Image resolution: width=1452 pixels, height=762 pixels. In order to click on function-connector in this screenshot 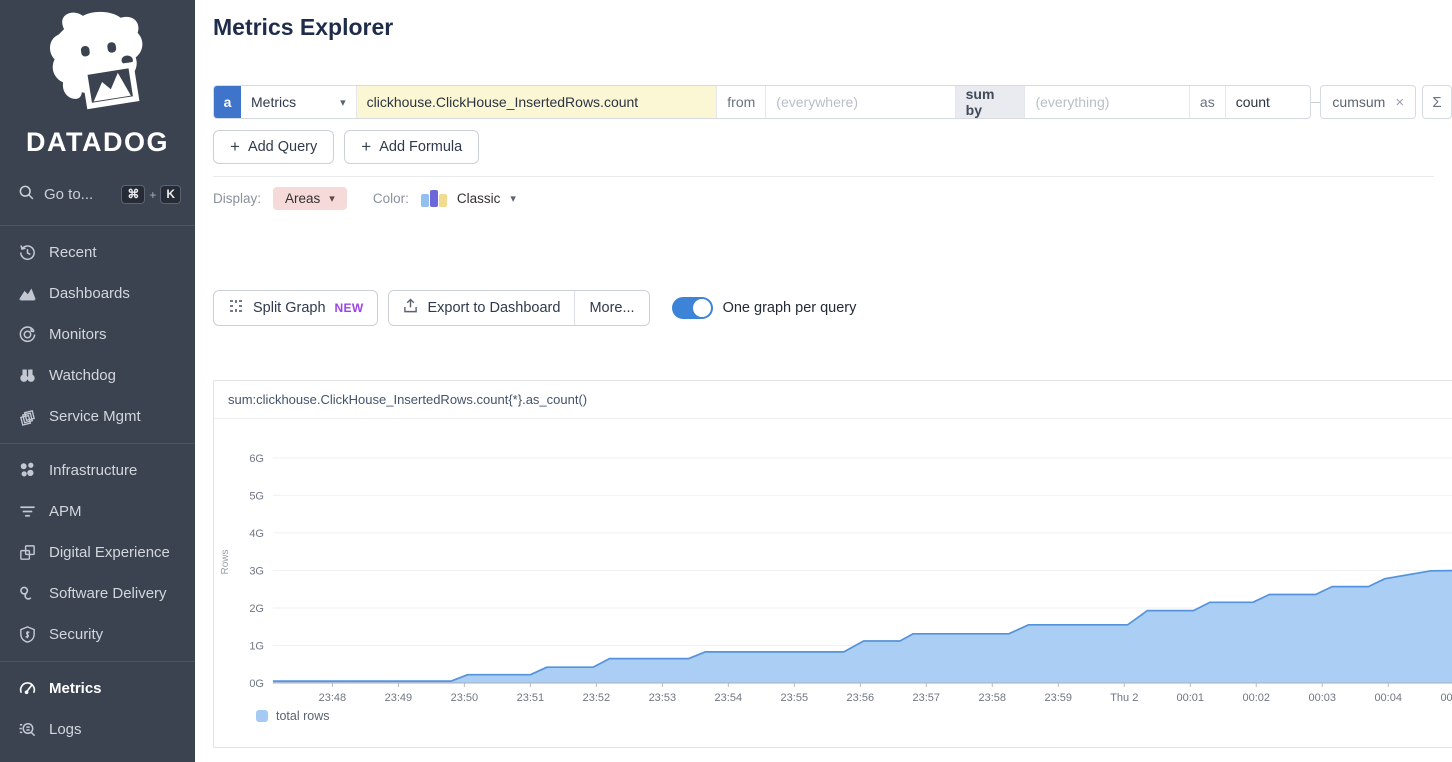, I will do `click(1316, 102)`.